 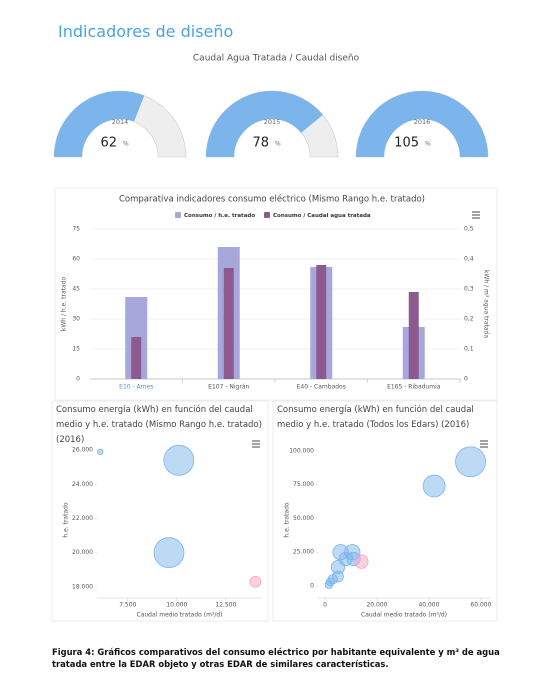 I want to click on y2-tick-label: 0,2, so click(x=469, y=319).